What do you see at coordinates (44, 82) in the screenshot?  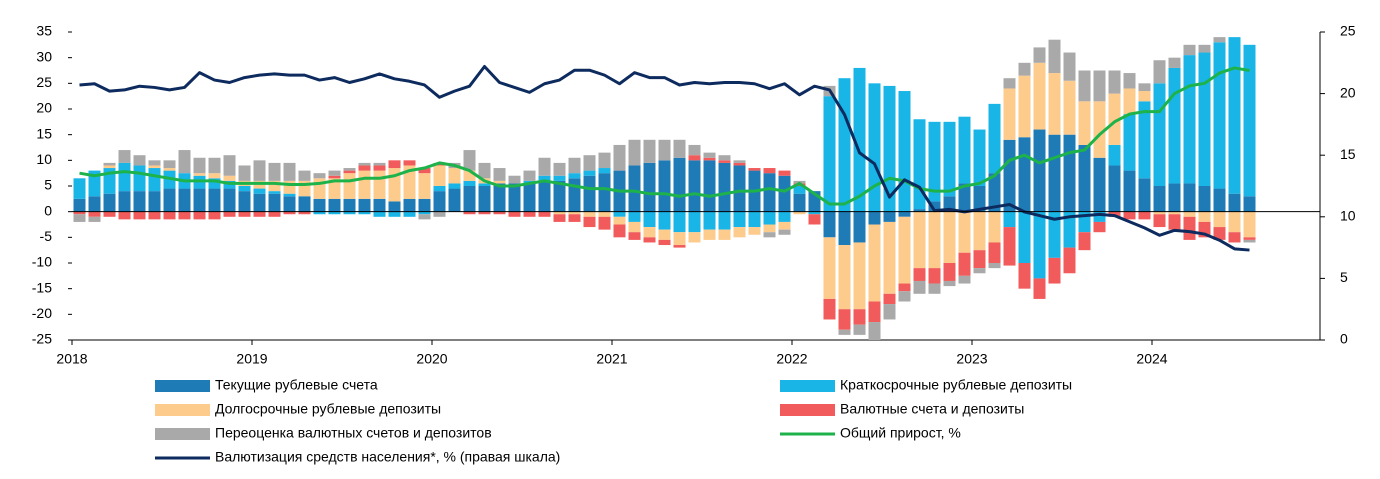 I see `y-tick-label: 25` at bounding box center [44, 82].